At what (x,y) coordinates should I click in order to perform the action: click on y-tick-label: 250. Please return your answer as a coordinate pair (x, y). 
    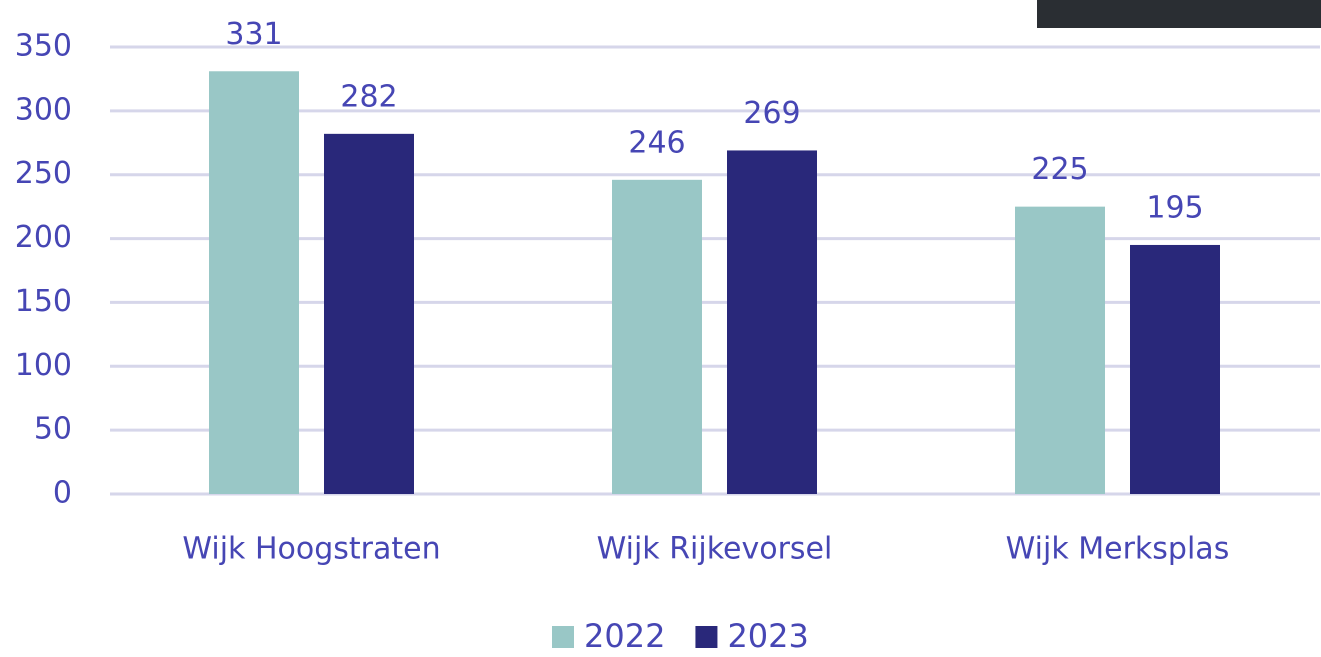
    Looking at the image, I should click on (43, 173).